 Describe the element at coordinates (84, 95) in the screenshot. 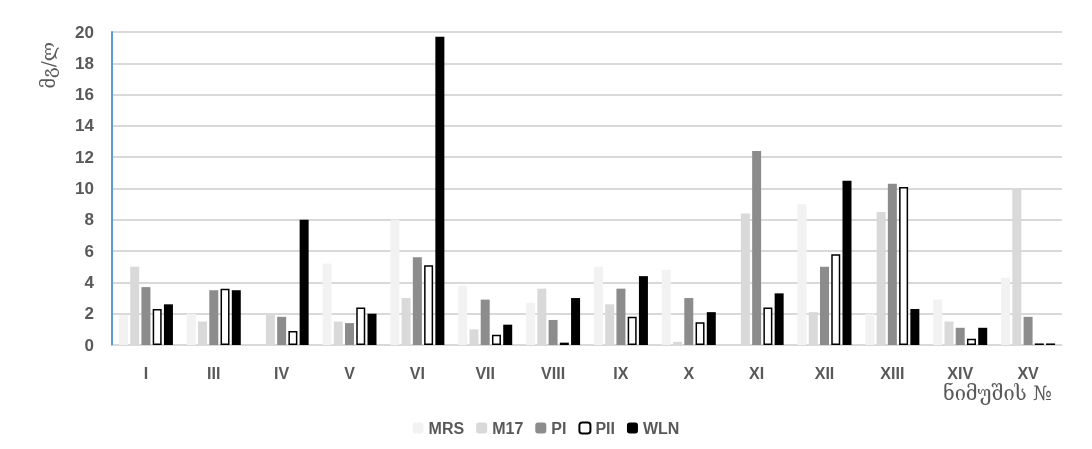

I see `y-tick-label: 16` at that location.